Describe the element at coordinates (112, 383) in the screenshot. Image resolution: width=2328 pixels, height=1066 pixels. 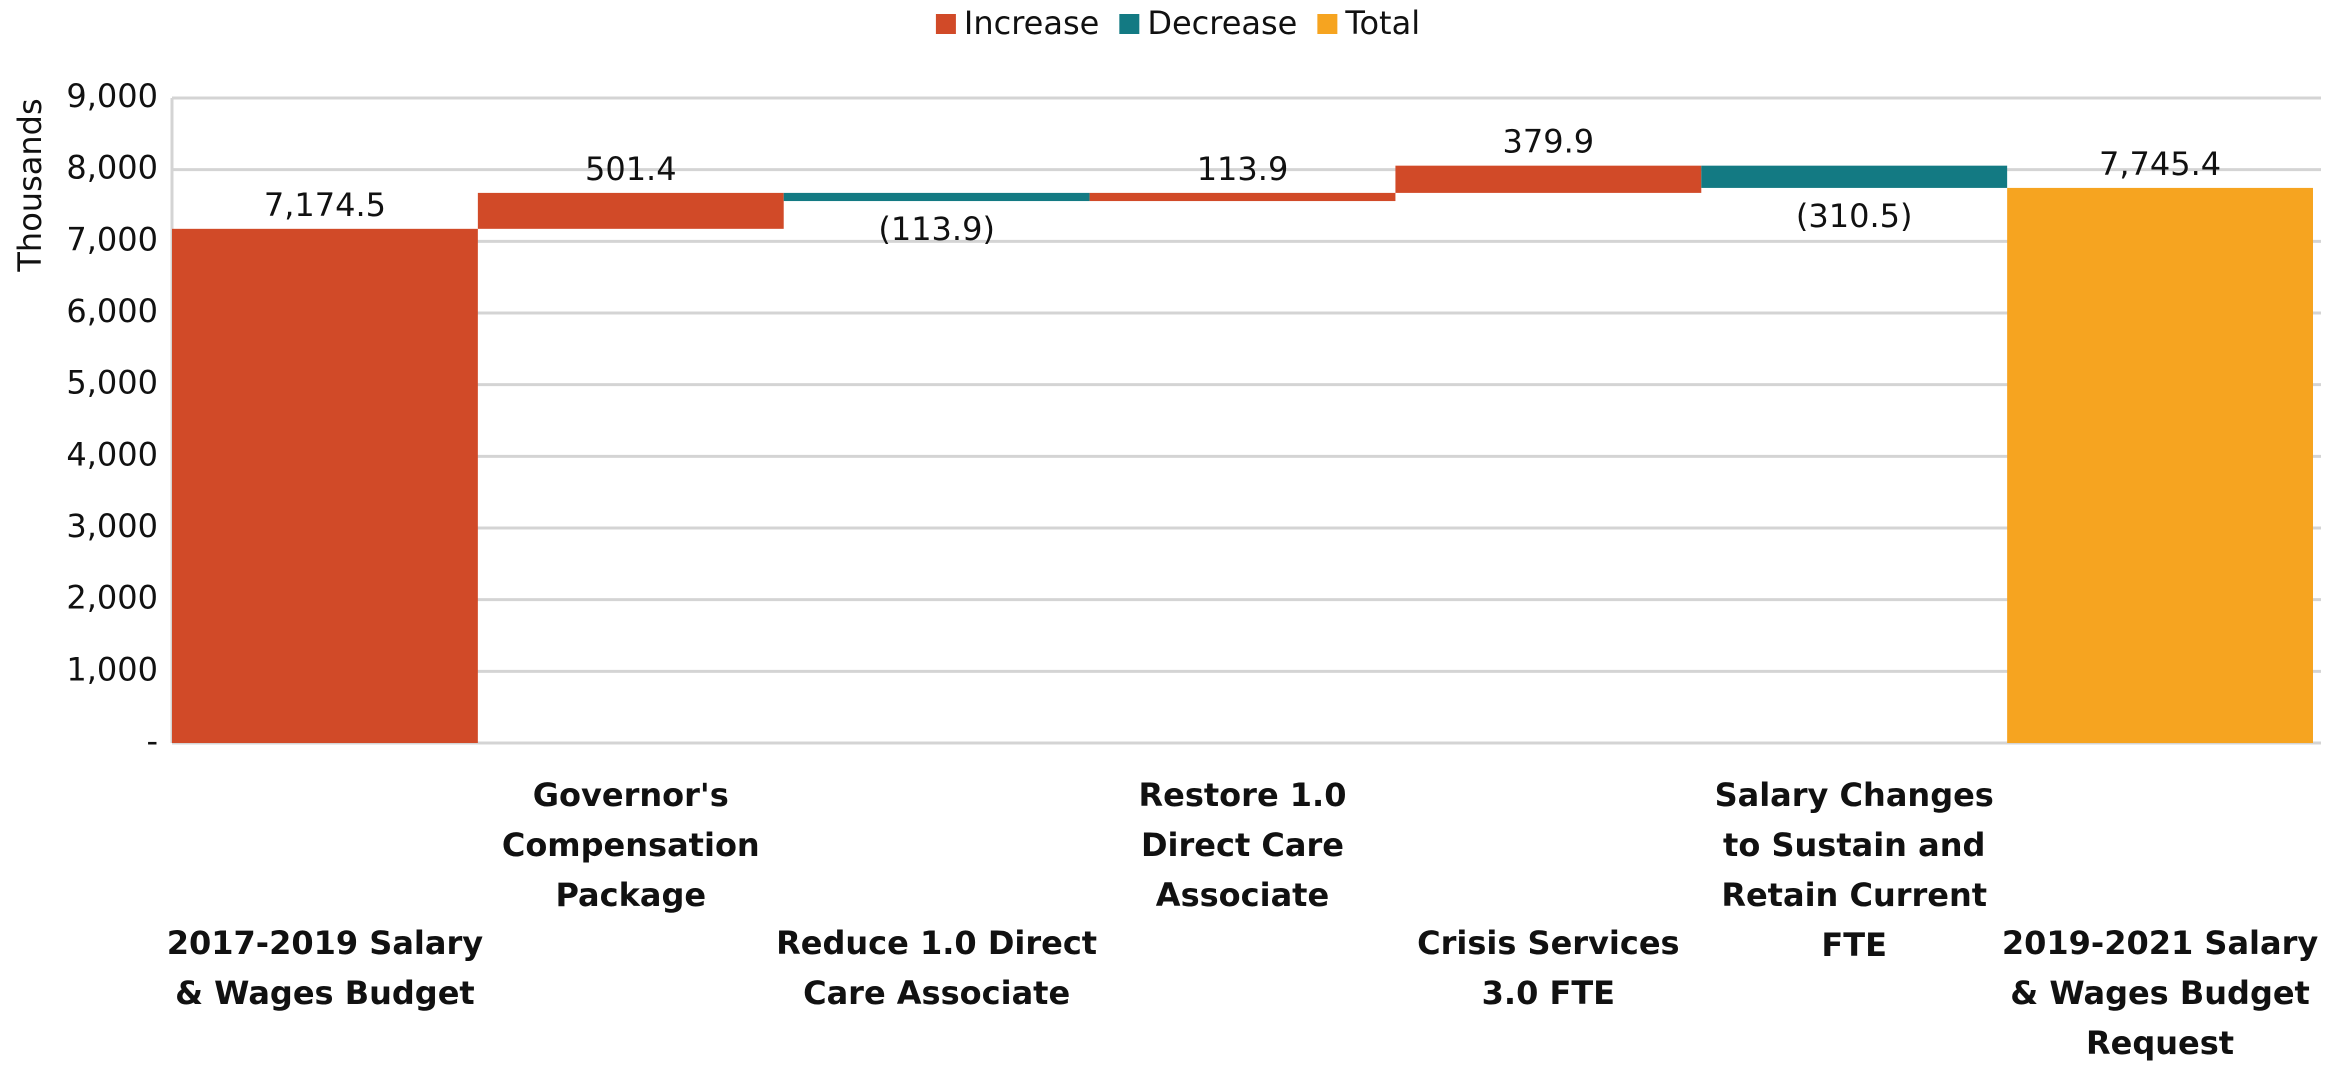
I see `y-tick-label: 5,000` at that location.